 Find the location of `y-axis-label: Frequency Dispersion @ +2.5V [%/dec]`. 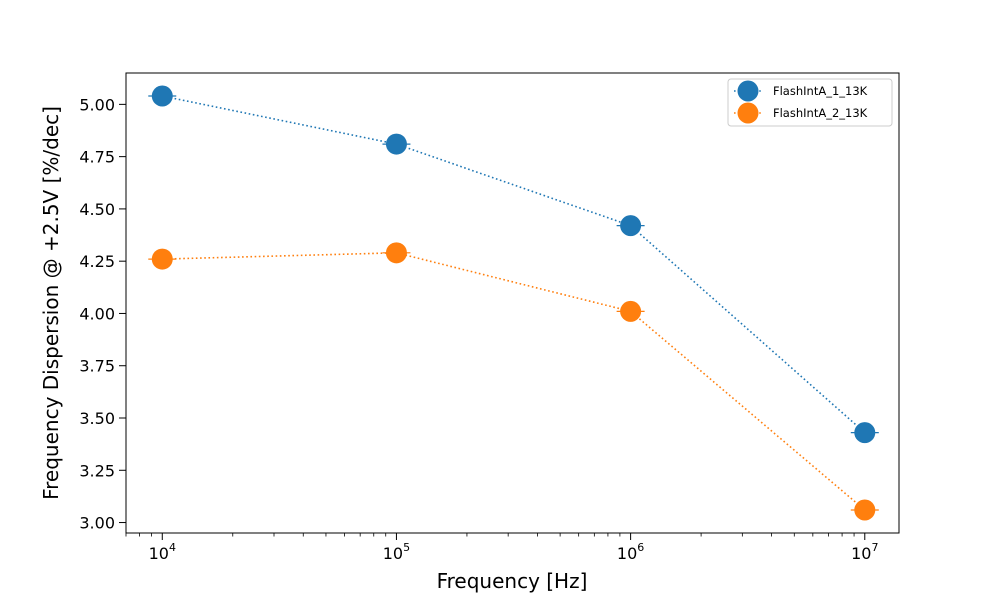

y-axis-label: Frequency Dispersion @ +2.5V [%/dec] is located at coordinates (51, 303).